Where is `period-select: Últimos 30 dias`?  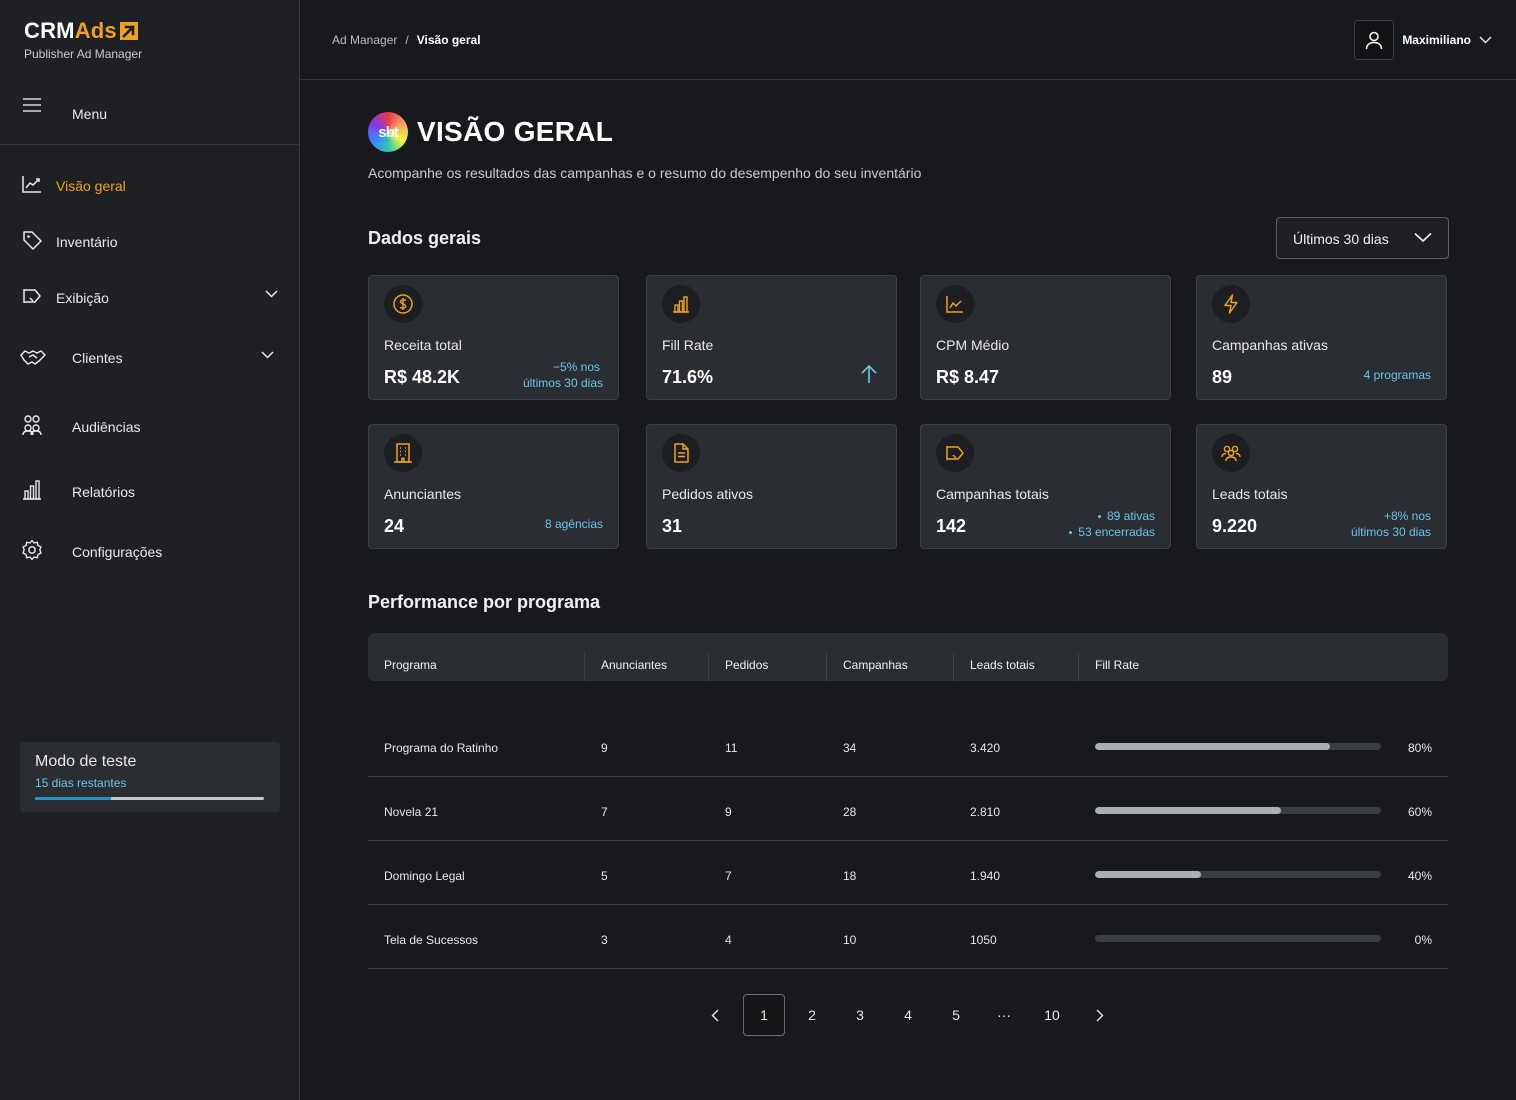 period-select: Últimos 30 dias is located at coordinates (1362, 238).